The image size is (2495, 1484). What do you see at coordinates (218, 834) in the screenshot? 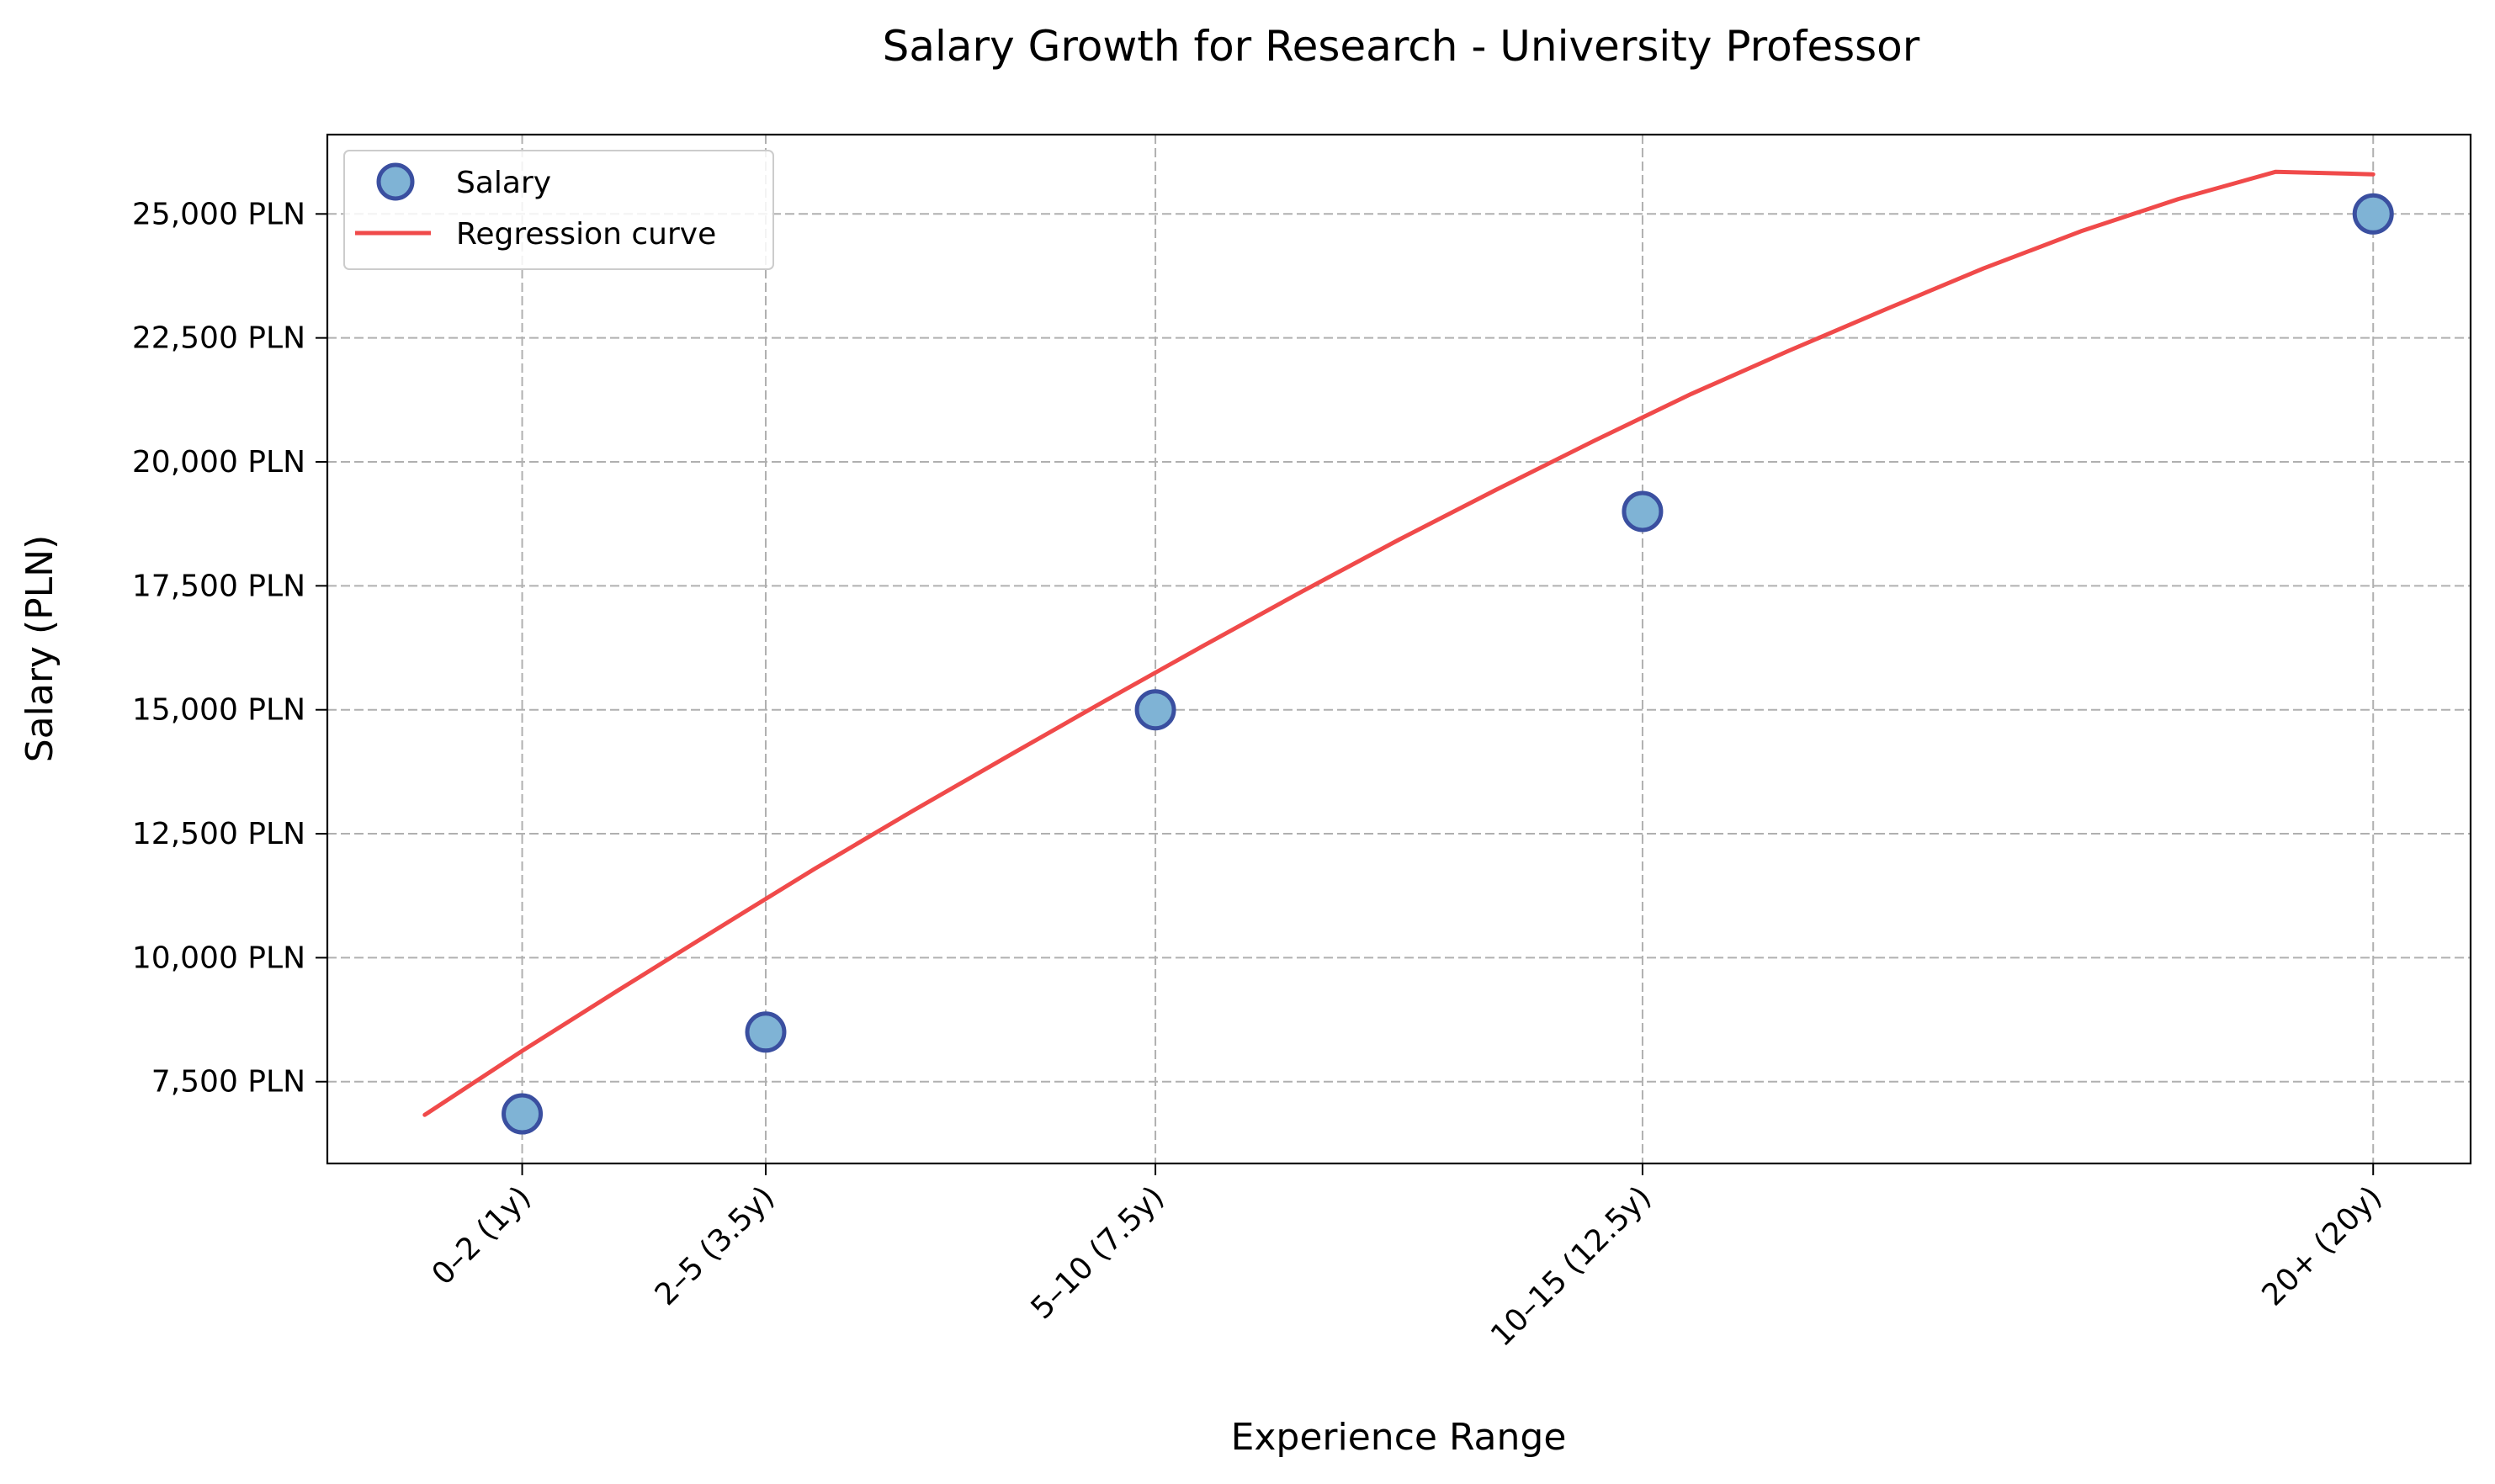
I see `y-tick-label: 12,500 PLN` at bounding box center [218, 834].